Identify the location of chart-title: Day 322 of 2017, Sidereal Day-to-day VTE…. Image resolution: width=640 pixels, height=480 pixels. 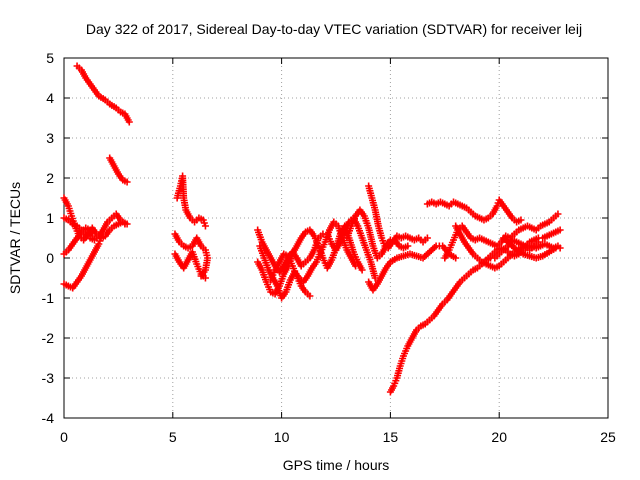
(334, 29).